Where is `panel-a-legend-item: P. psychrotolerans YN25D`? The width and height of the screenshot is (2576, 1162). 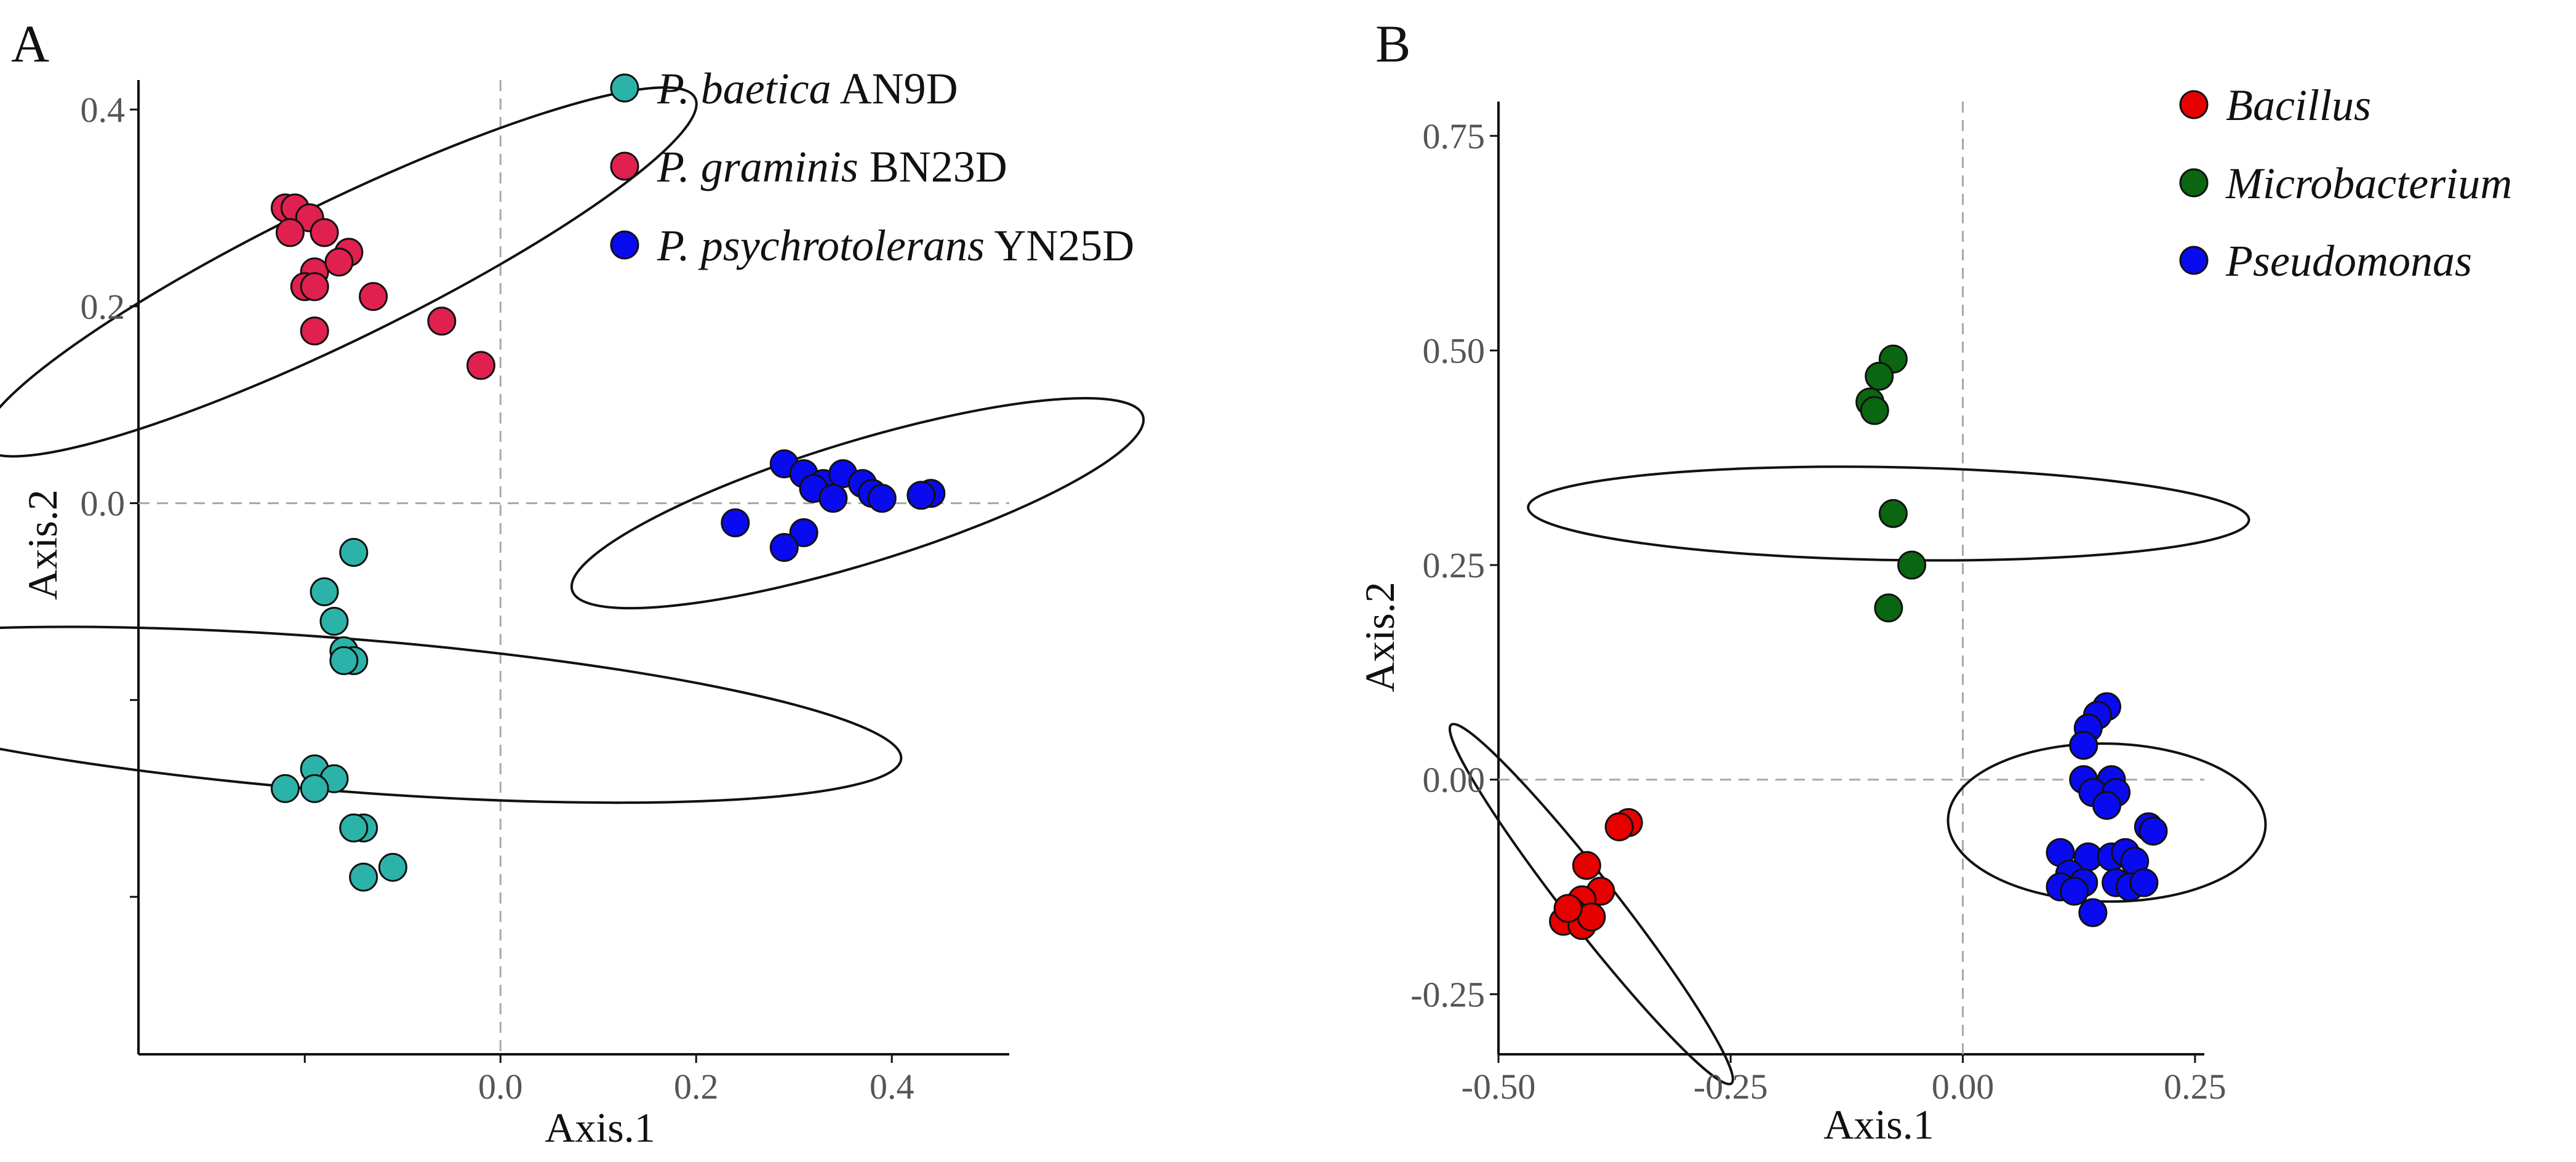 panel-a-legend-item: P. psychrotolerans YN25D is located at coordinates (872, 245).